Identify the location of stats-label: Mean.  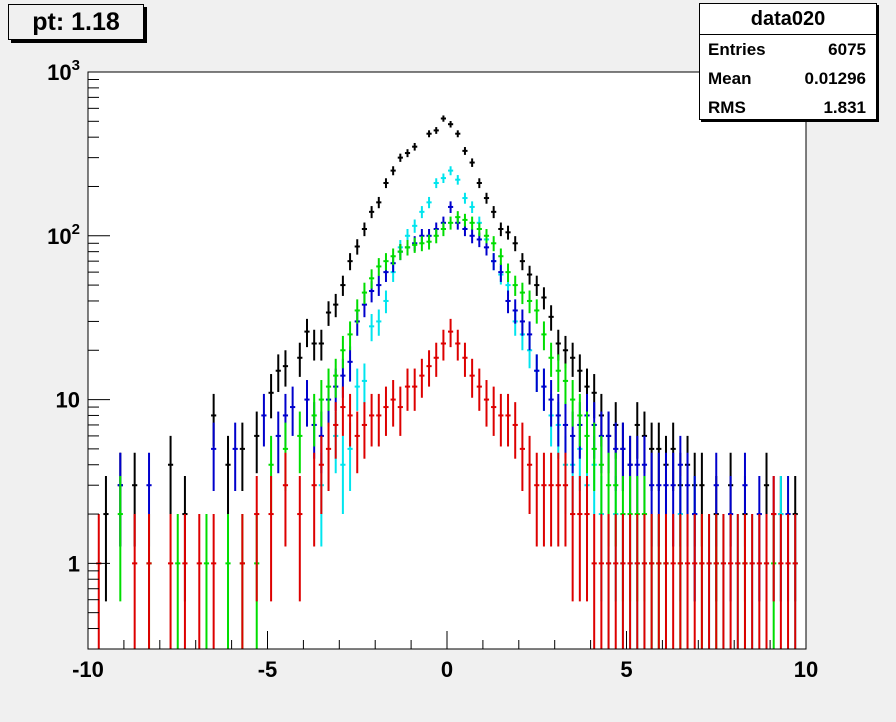
(730, 78).